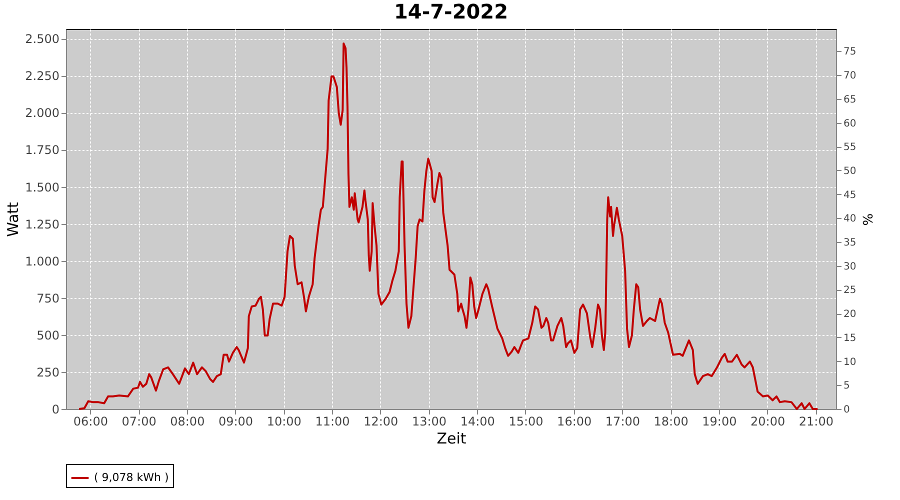 Image resolution: width=900 pixels, height=500 pixels. Describe the element at coordinates (42, 261) in the screenshot. I see `y-tick-label: 1.000` at that location.